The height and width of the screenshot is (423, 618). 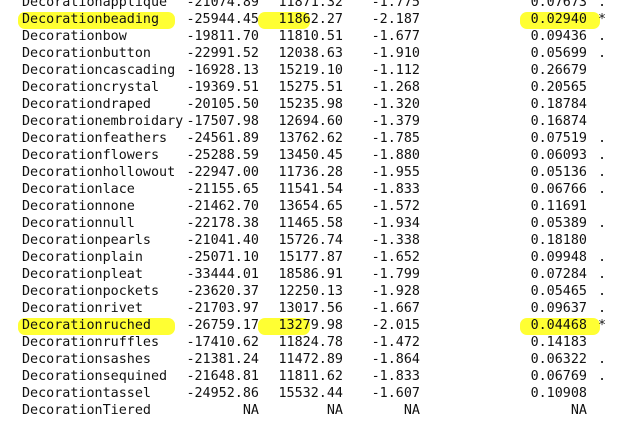 What do you see at coordinates (99, 172) in the screenshot?
I see `coef-name: Decorationhollowout` at bounding box center [99, 172].